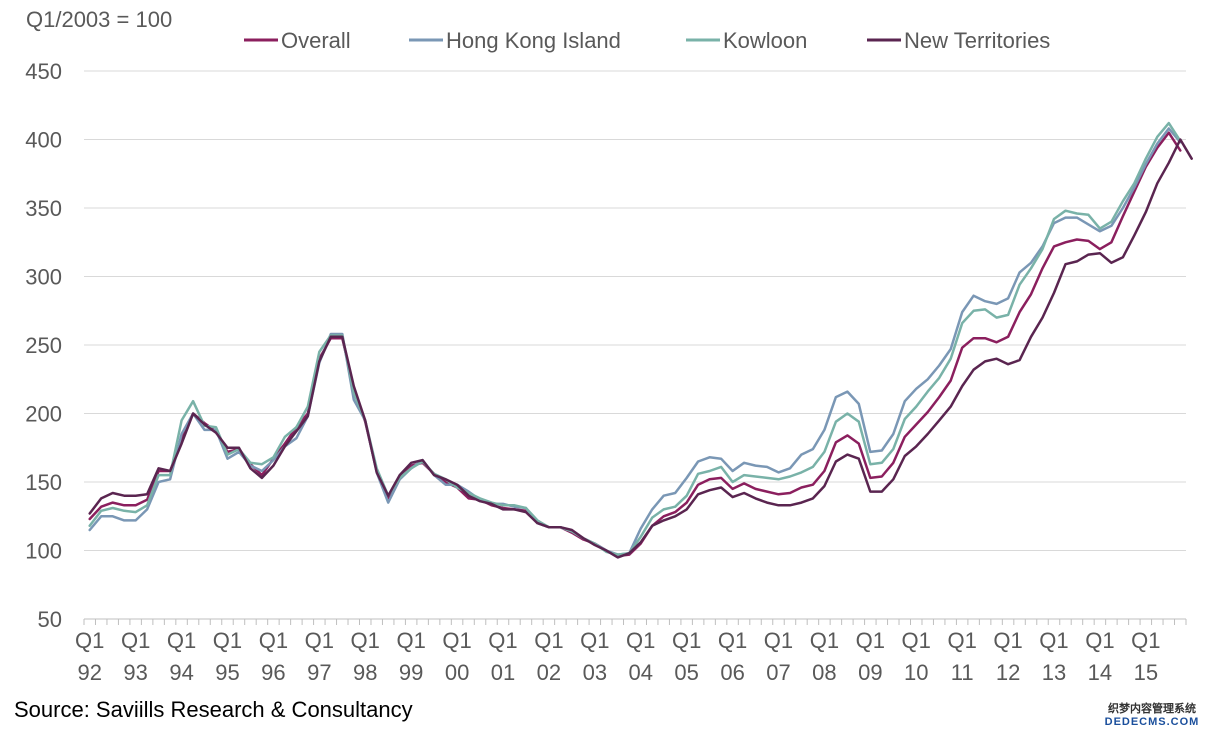  Describe the element at coordinates (1054, 672) in the screenshot. I see `x-tick-label-year: 13` at that location.